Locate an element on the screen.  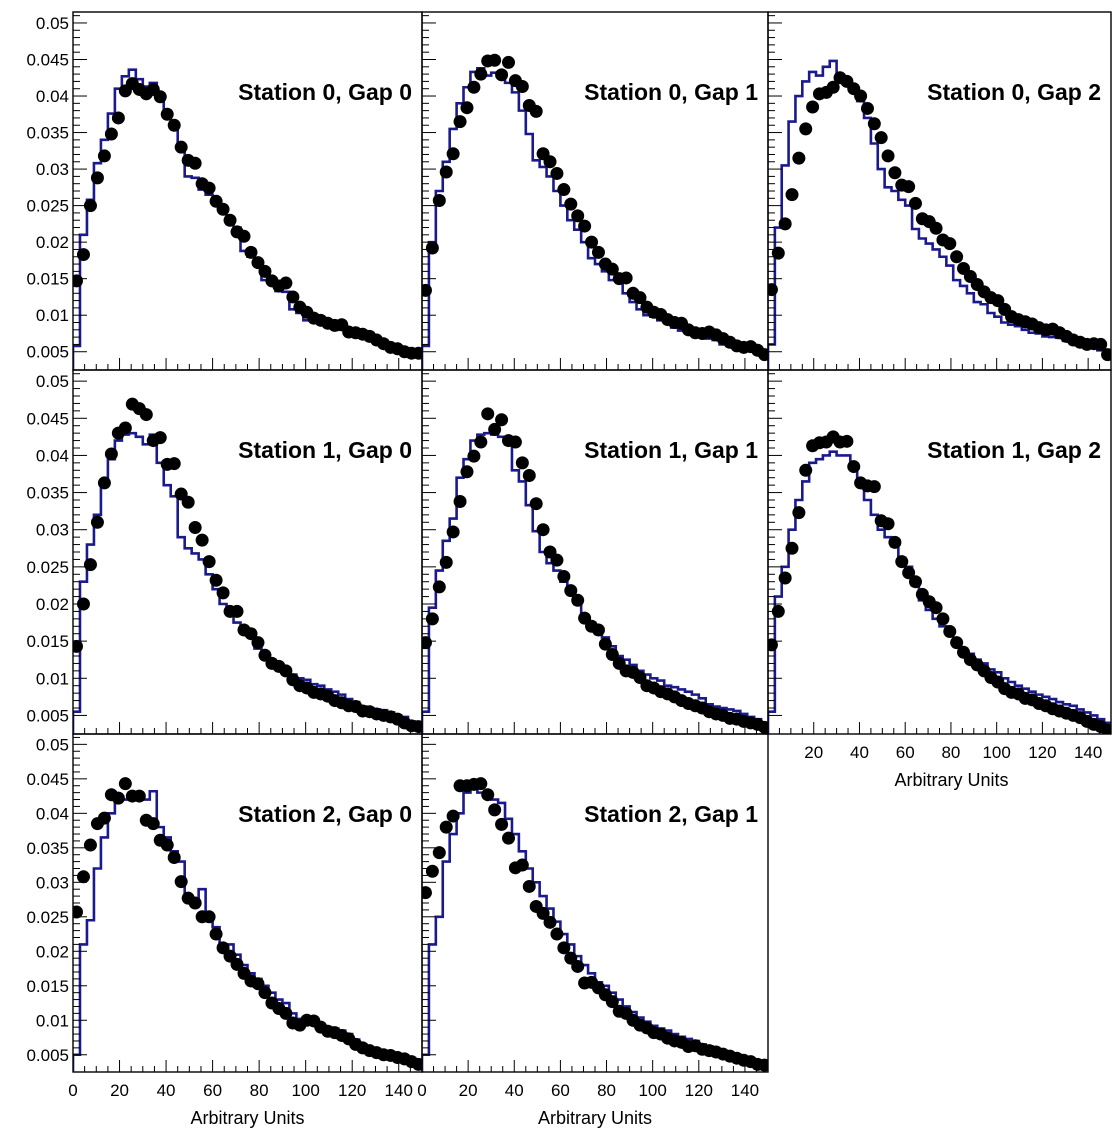
y-ticks is located at coordinates (80, 896).